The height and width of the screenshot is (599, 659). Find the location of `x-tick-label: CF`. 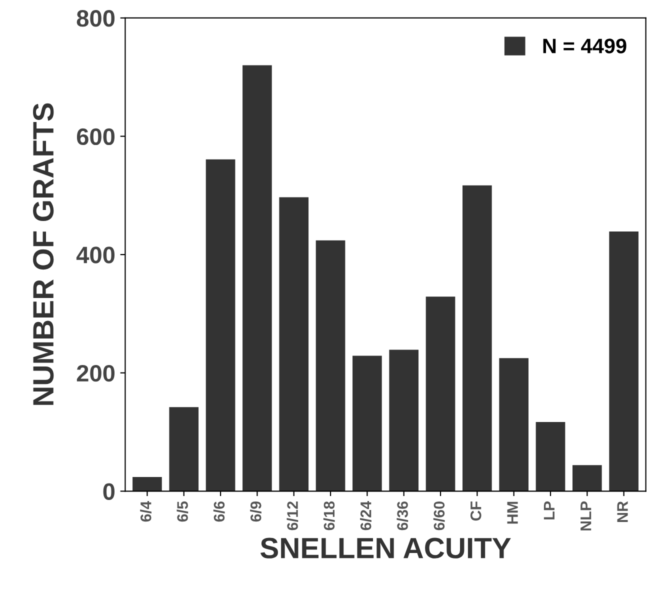

x-tick-label: CF is located at coordinates (476, 511).